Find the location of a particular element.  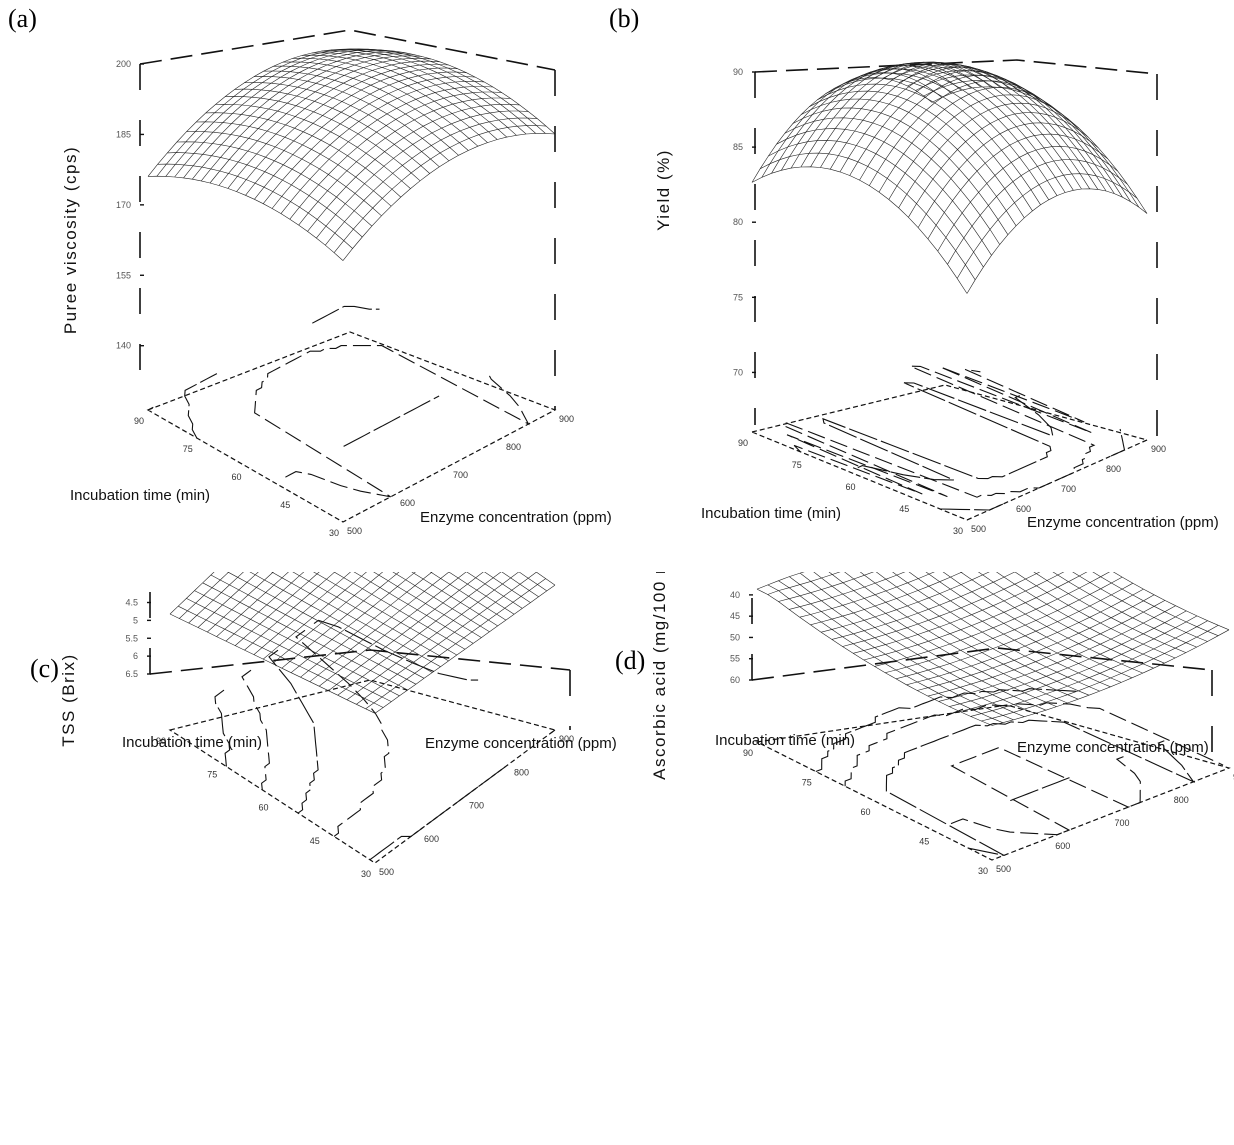

z-tick-label: 40 is located at coordinates (735, 595).